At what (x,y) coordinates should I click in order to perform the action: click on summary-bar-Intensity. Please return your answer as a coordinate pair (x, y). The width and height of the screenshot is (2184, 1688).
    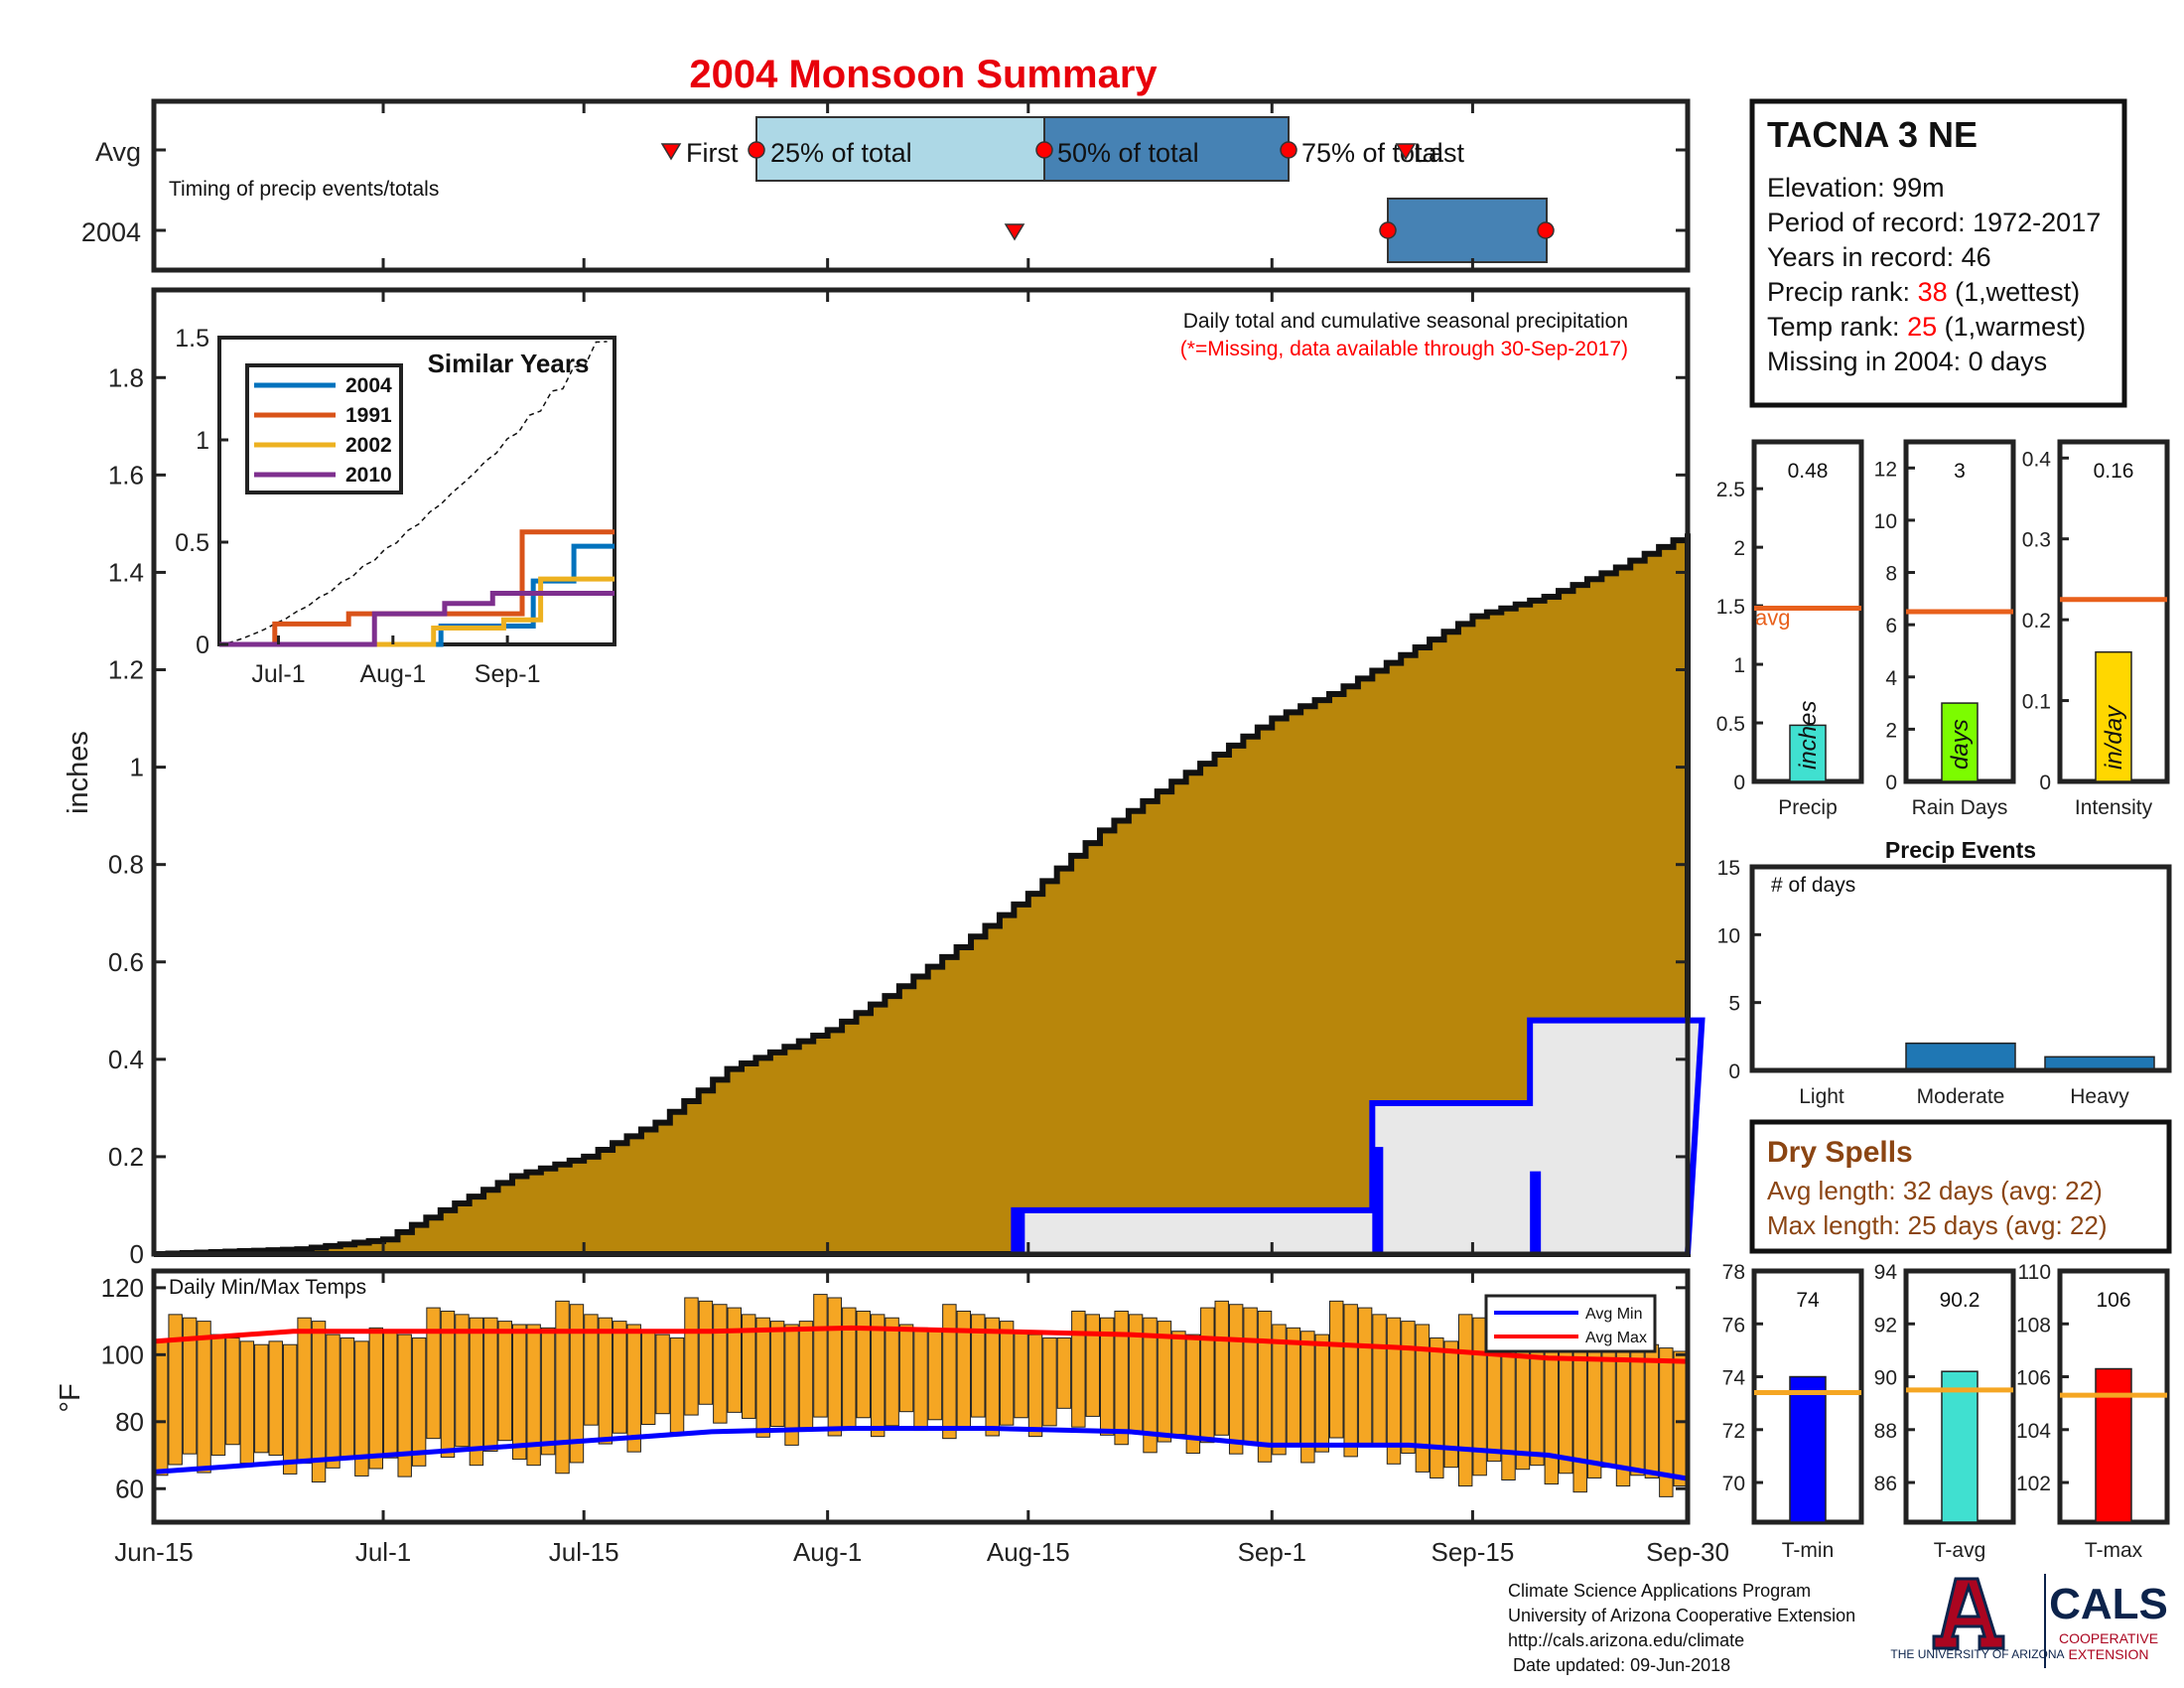
    Looking at the image, I should click on (2113, 716).